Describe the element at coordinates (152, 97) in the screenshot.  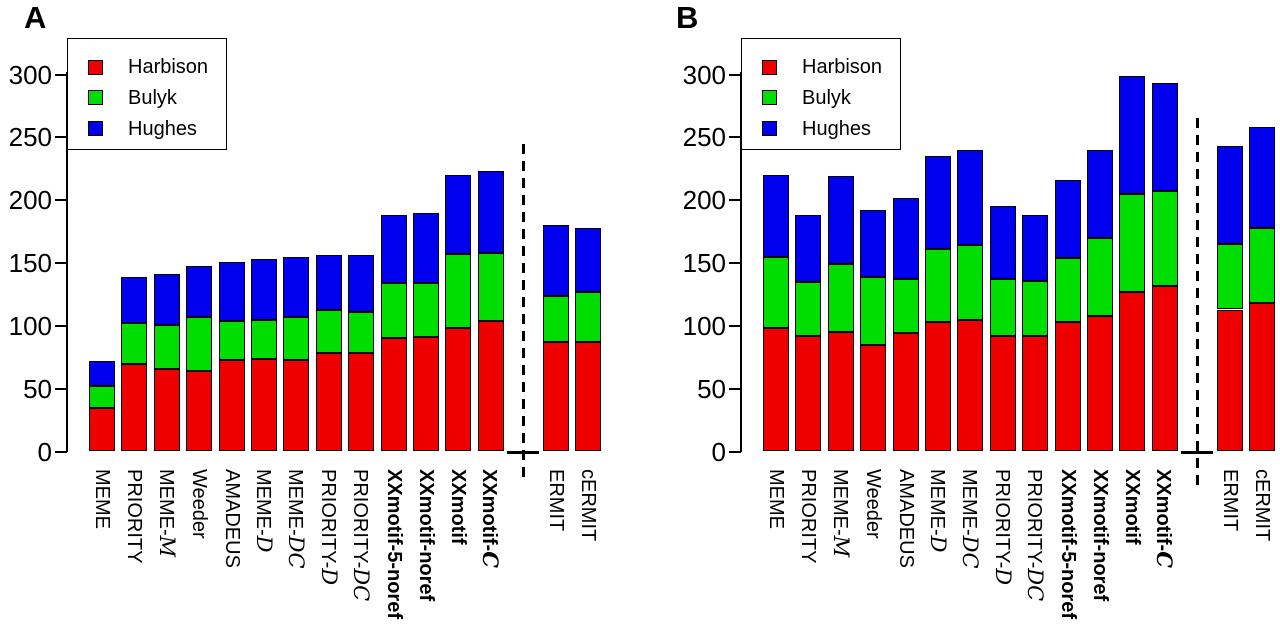
I see `legend-label-bulyk: Bulyk` at that location.